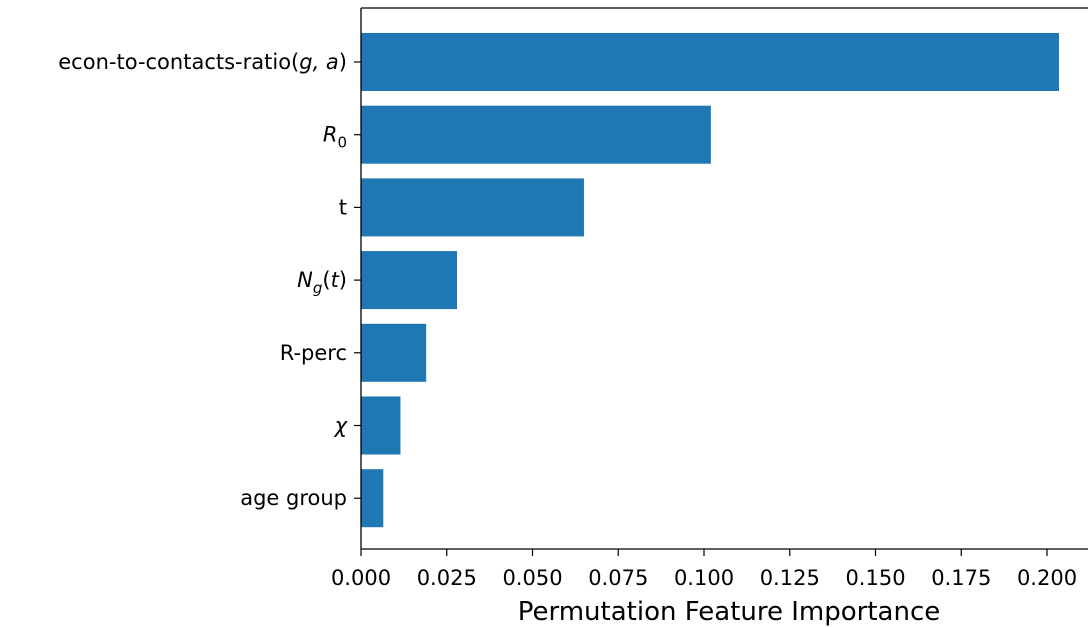  I want to click on x-tick-label: 0.150, so click(875, 578).